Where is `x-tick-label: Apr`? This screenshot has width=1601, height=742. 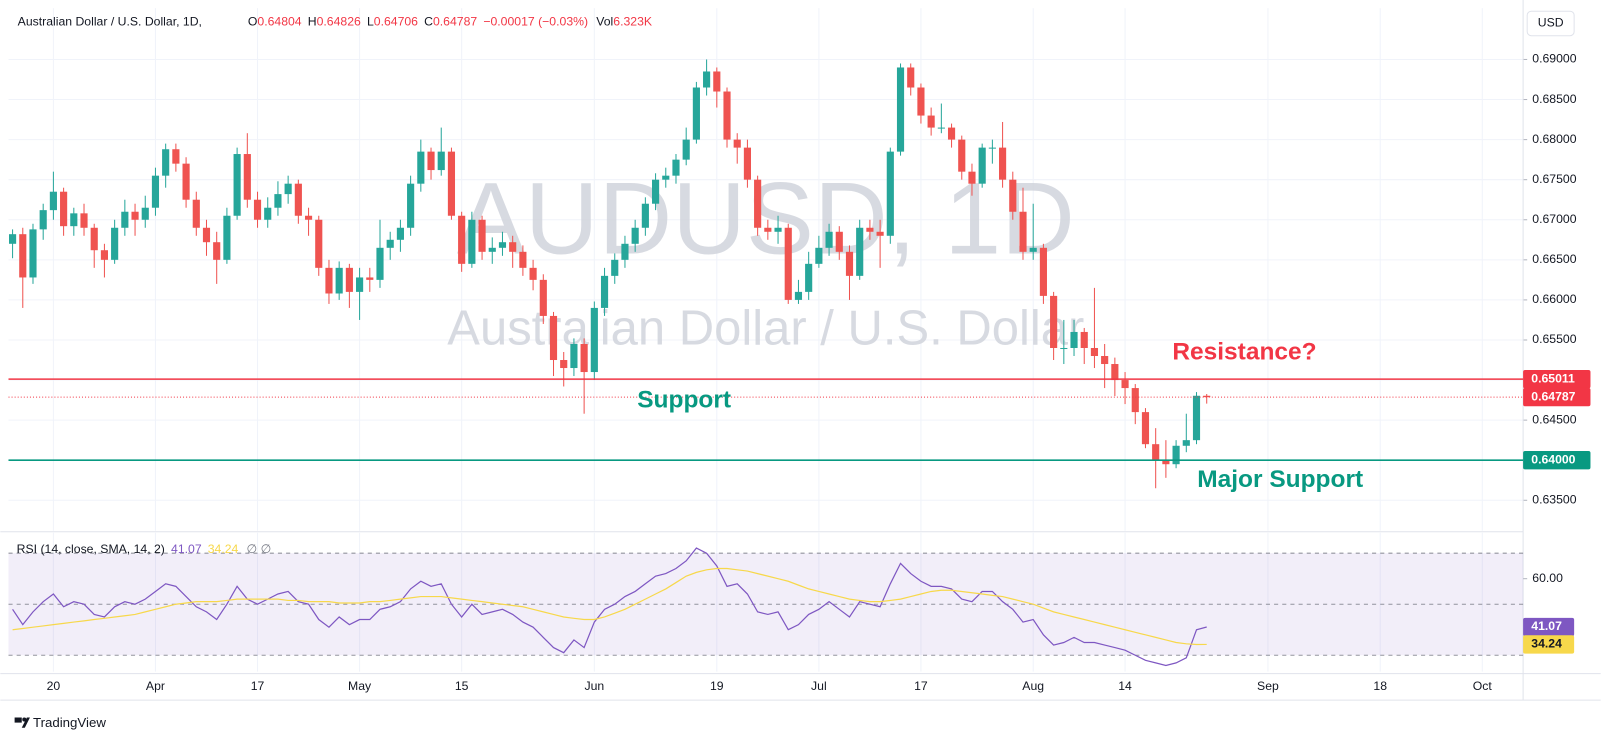
x-tick-label: Apr is located at coordinates (155, 686).